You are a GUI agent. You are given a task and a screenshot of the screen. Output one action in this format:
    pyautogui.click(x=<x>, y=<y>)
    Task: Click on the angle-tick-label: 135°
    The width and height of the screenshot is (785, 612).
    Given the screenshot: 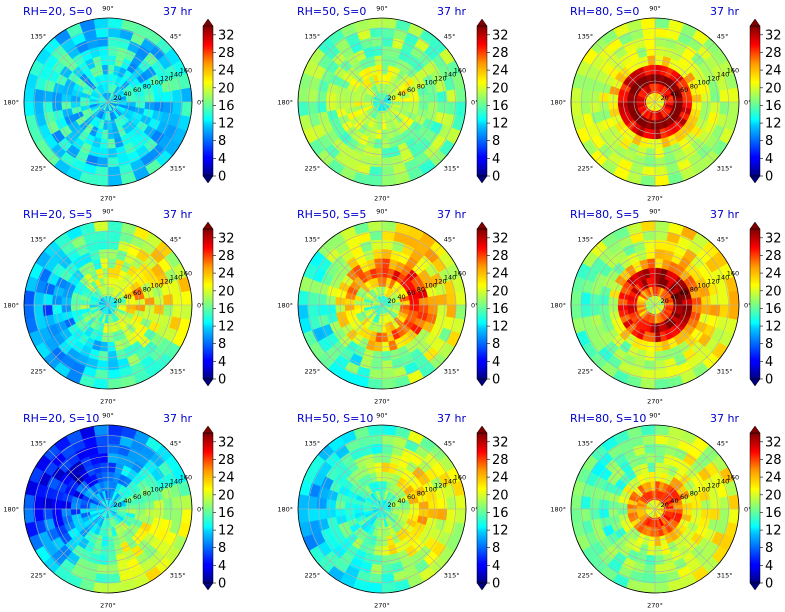 What is the action you would take?
    pyautogui.click(x=313, y=37)
    